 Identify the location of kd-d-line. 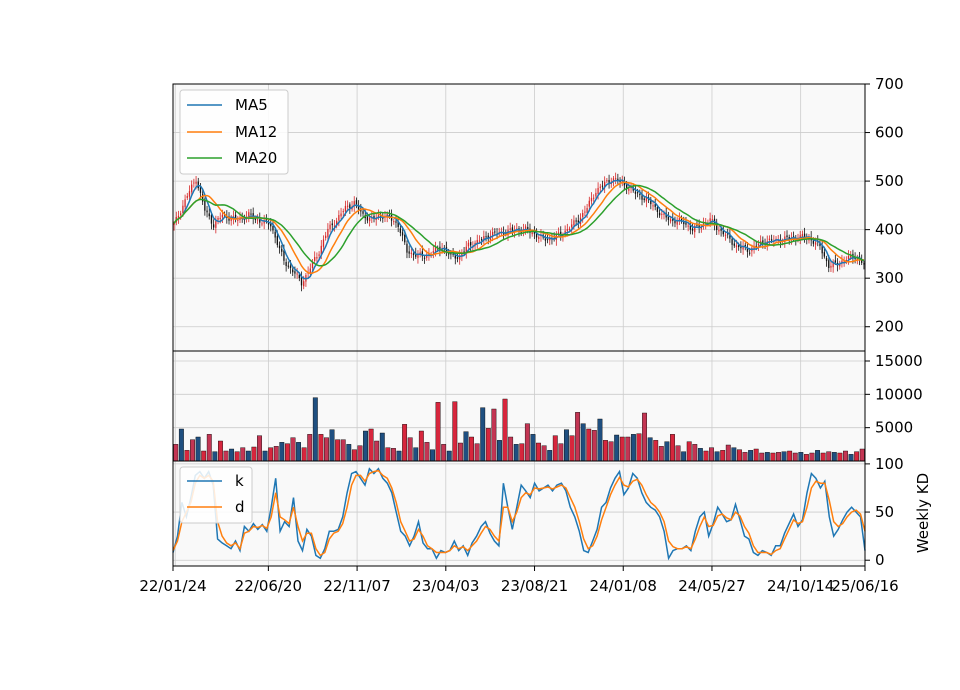
(519, 513).